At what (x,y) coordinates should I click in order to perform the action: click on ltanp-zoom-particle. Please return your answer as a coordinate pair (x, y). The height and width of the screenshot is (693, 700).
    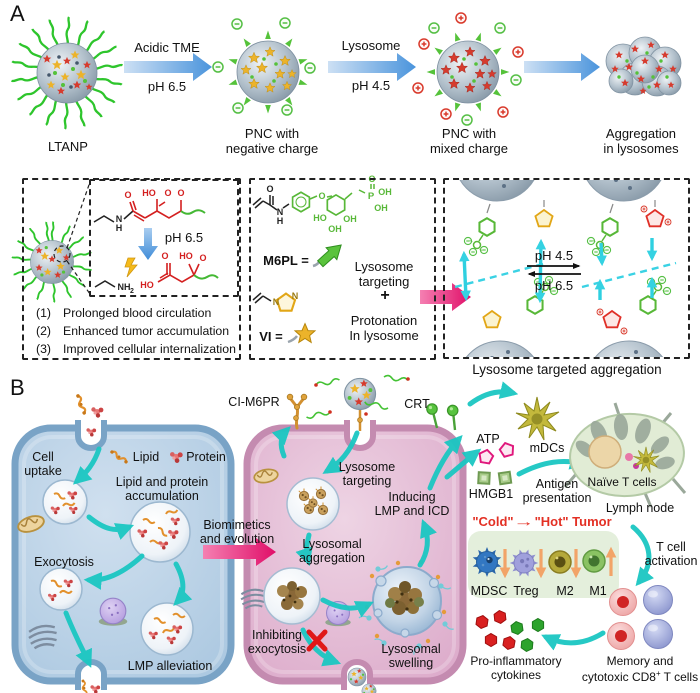
    Looking at the image, I should click on (51, 262).